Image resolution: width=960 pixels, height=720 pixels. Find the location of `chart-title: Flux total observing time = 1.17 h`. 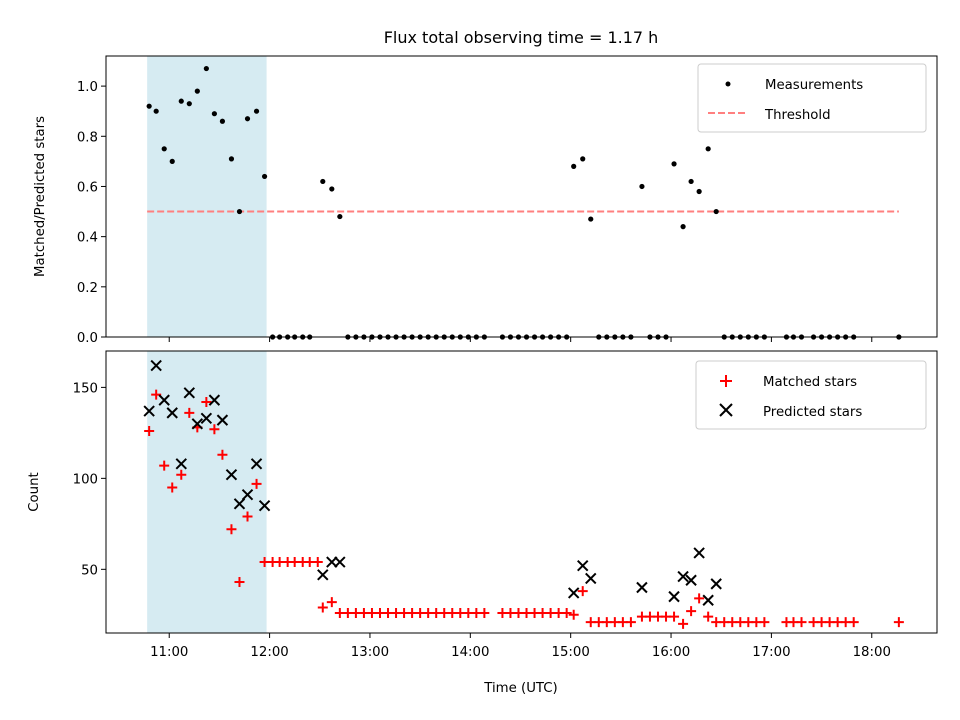

chart-title: Flux total observing time = 1.17 h is located at coordinates (521, 37).